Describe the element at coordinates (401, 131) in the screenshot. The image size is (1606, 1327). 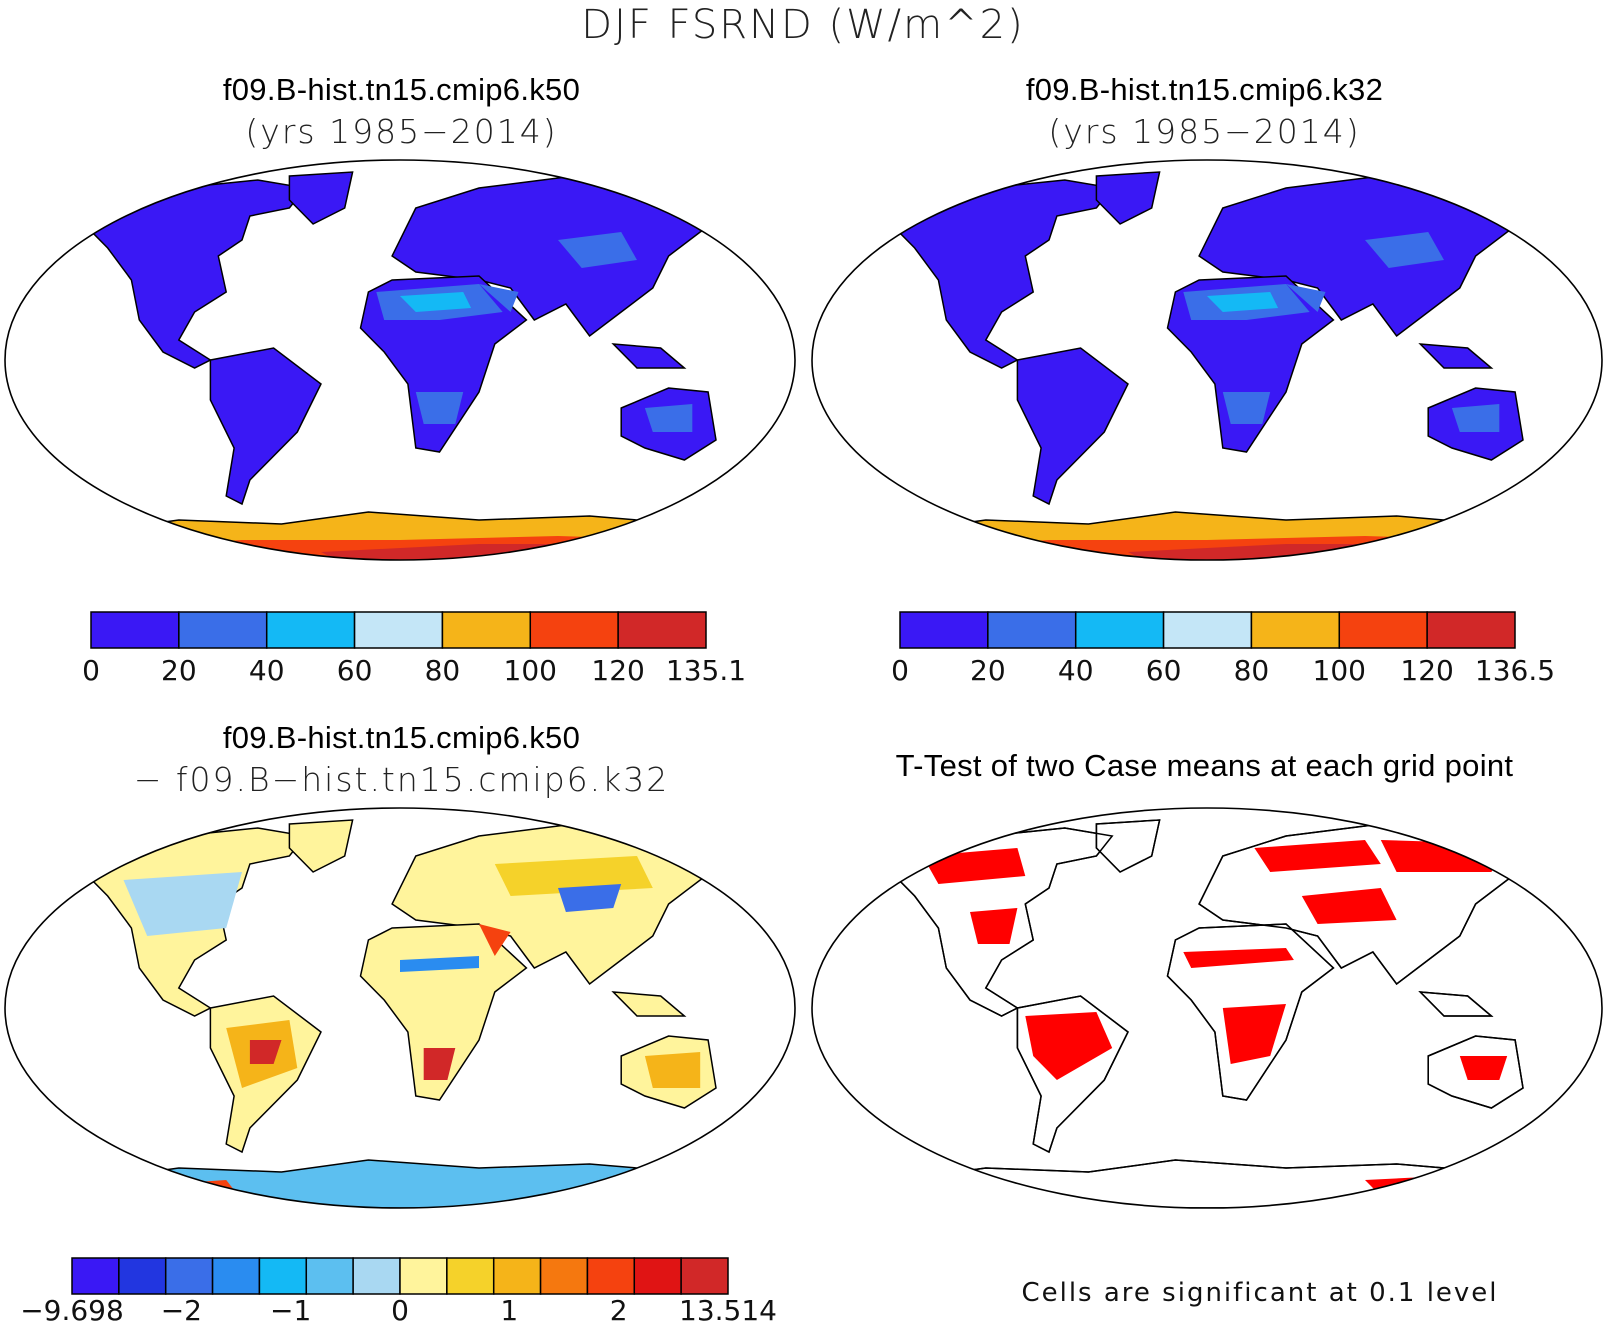
I see `panel-1-subtitle: (yrs 1985−2014)` at that location.